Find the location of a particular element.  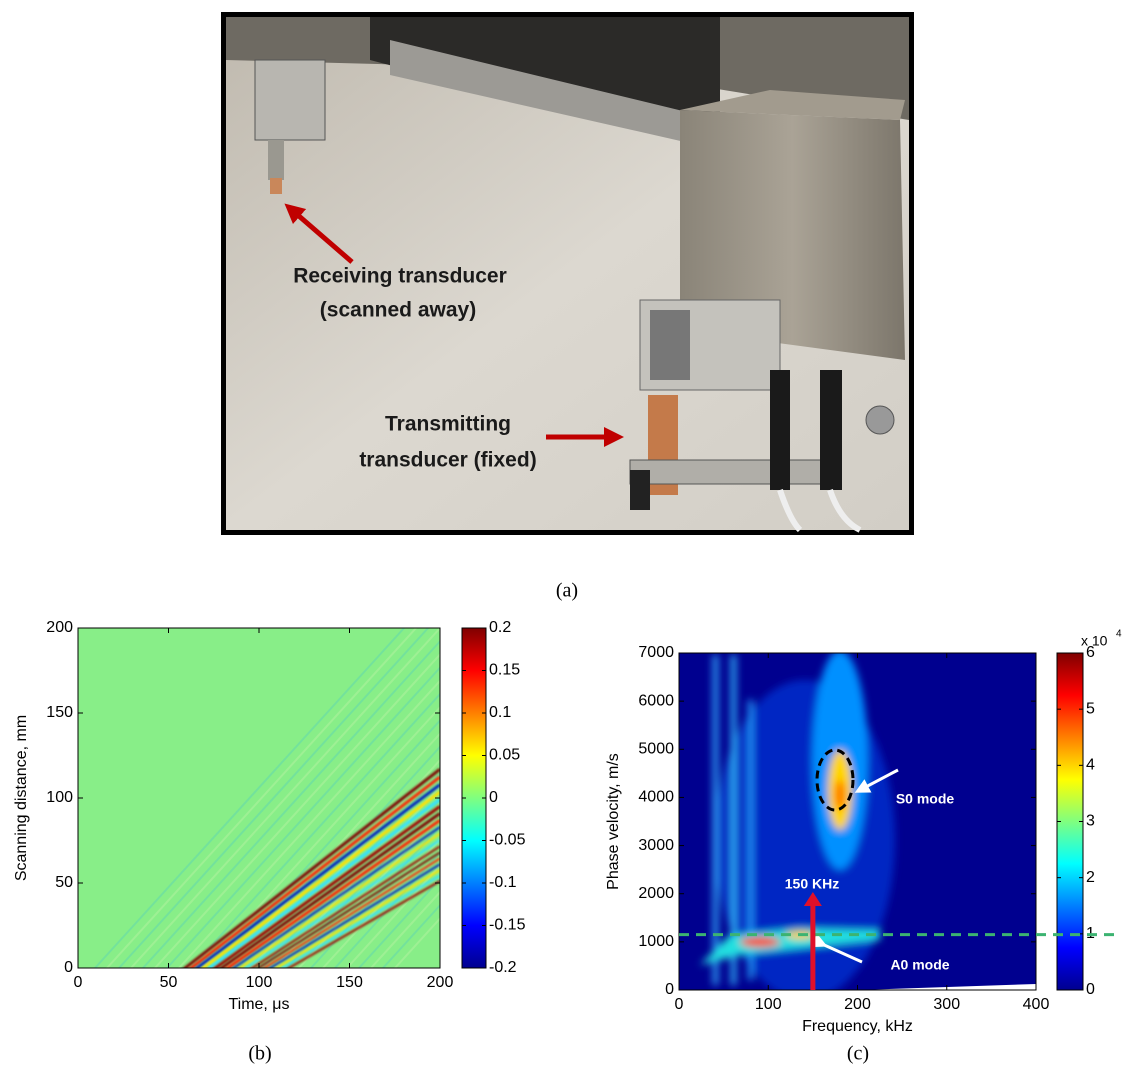

colorbar-tick-label: -0.2 is located at coordinates (503, 967).